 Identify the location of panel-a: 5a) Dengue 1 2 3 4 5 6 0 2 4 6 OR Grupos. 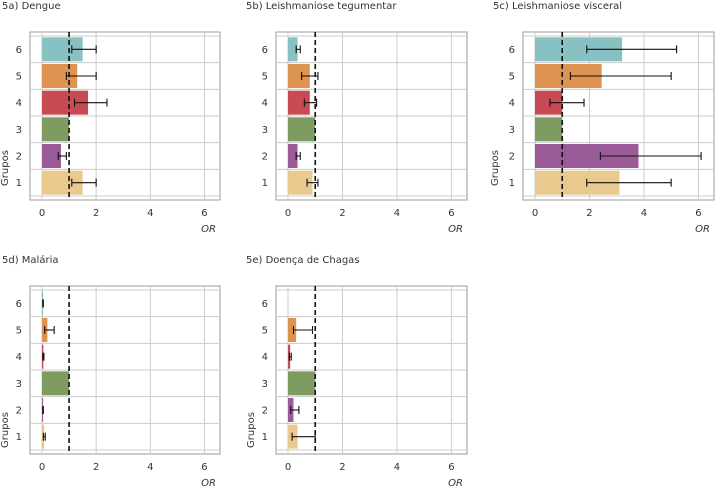
(110, 118).